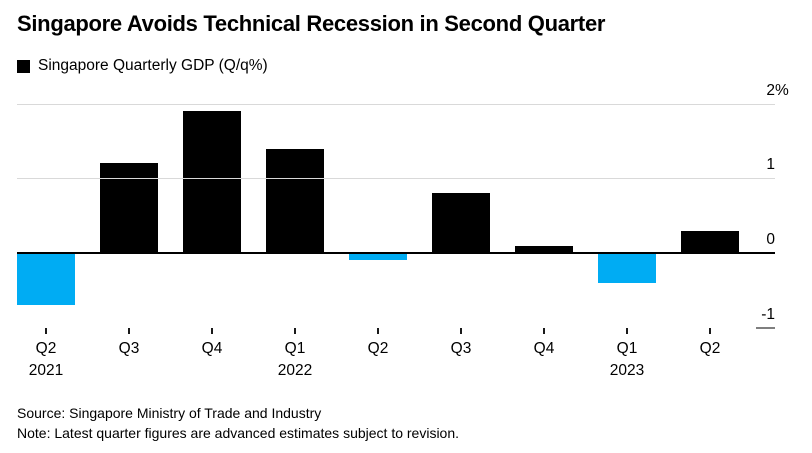  I want to click on y-axis-label-1: 1, so click(770, 165).